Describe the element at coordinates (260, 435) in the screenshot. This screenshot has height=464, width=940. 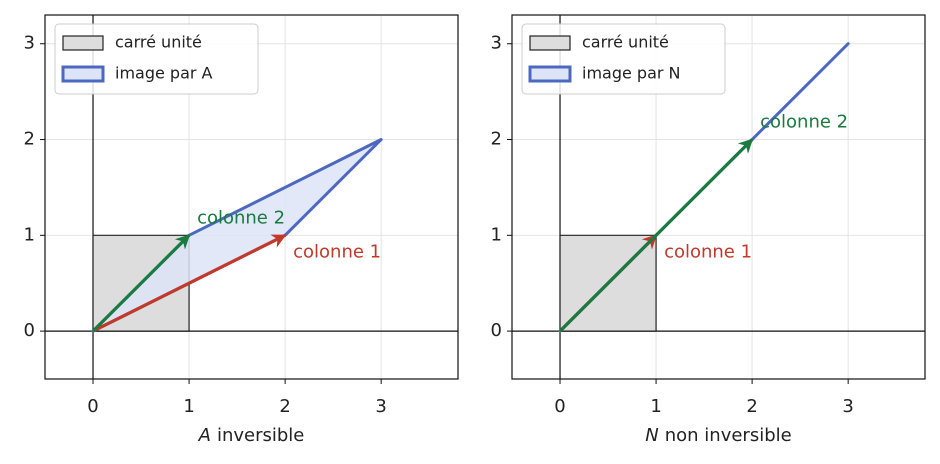
I see `x-axis-text: inversible` at that location.